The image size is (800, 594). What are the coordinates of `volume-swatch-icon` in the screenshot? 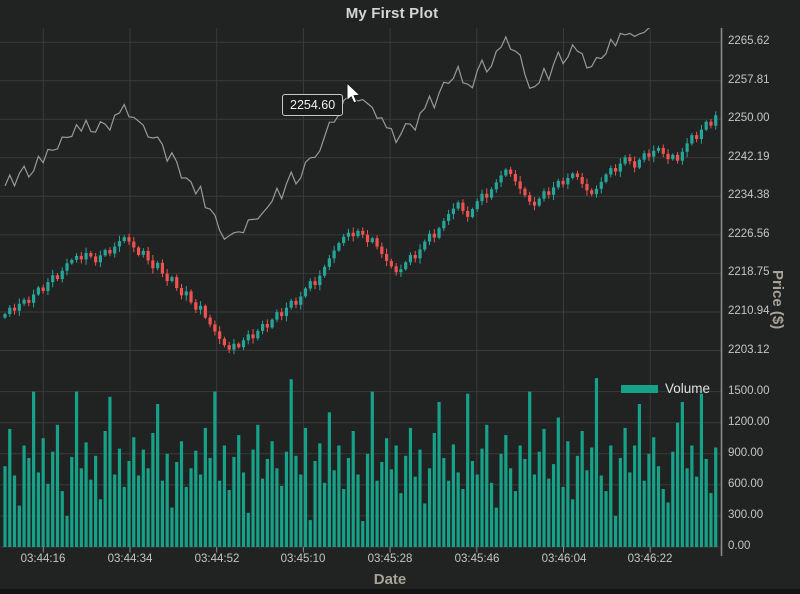 It's located at (639, 388).